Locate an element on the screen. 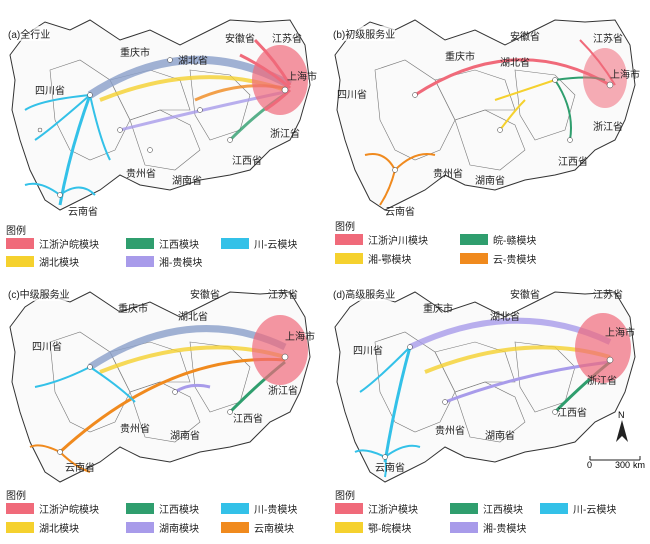 This screenshot has width=650, height=544. legend-a: 图例 江浙沪皖模块 江西模块 川-云模块 湖北模块 湘-贵模块 is located at coordinates (163, 245).